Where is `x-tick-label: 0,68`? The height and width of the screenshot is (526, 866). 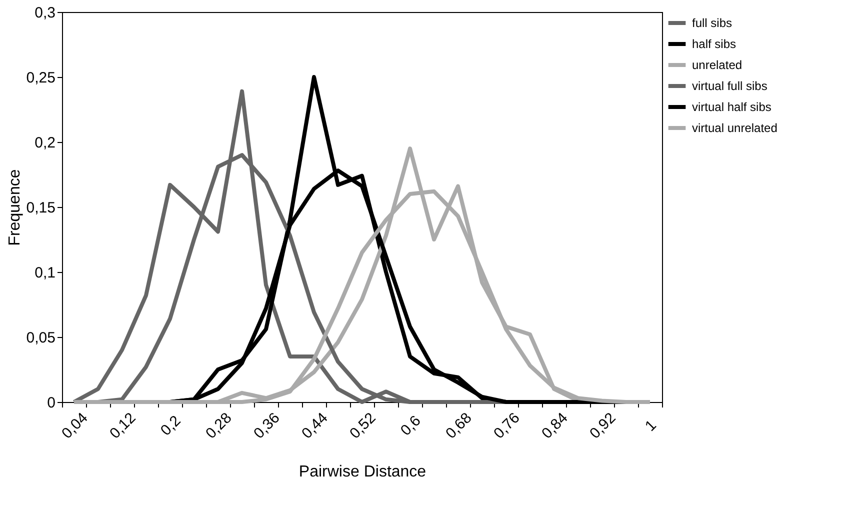 x-tick-label: 0,68 is located at coordinates (459, 426).